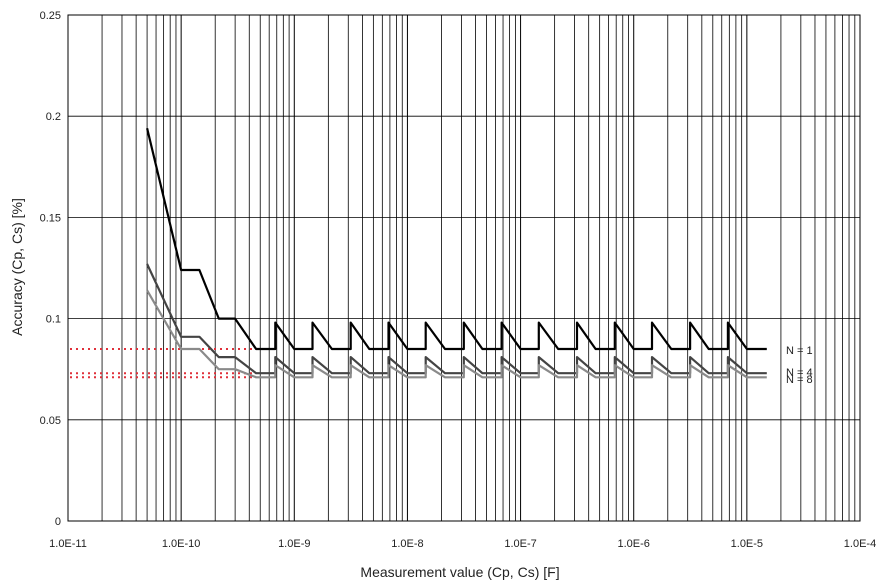  Describe the element at coordinates (181, 544) in the screenshot. I see `x-tick-label: 1.0E-10` at that location.